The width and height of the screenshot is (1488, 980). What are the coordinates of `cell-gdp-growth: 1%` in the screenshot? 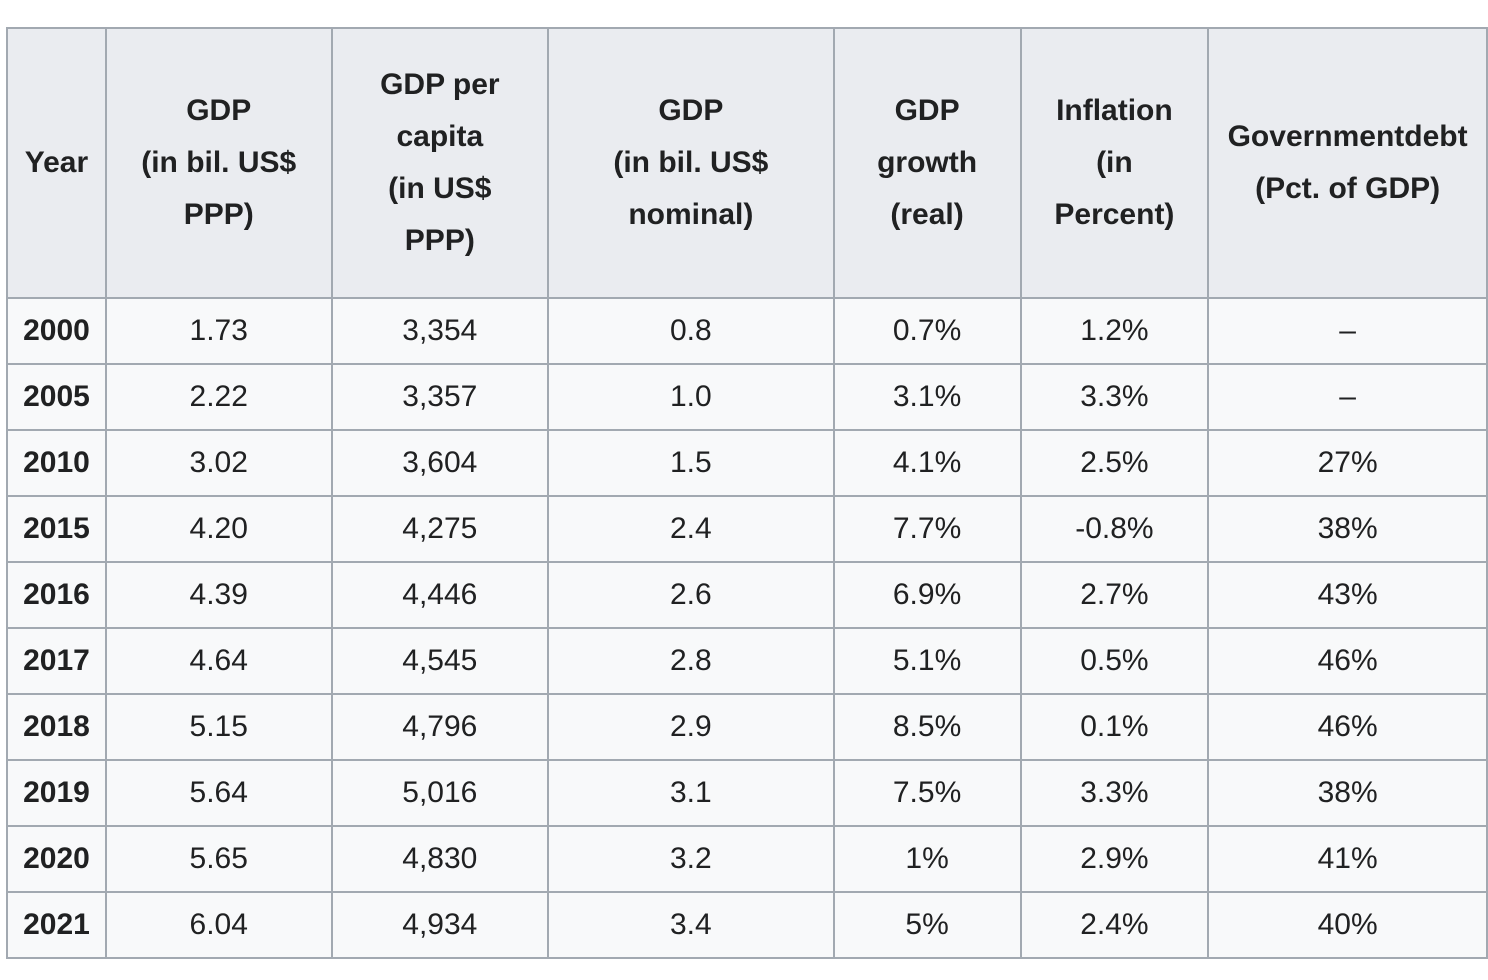 It's located at (927, 859).